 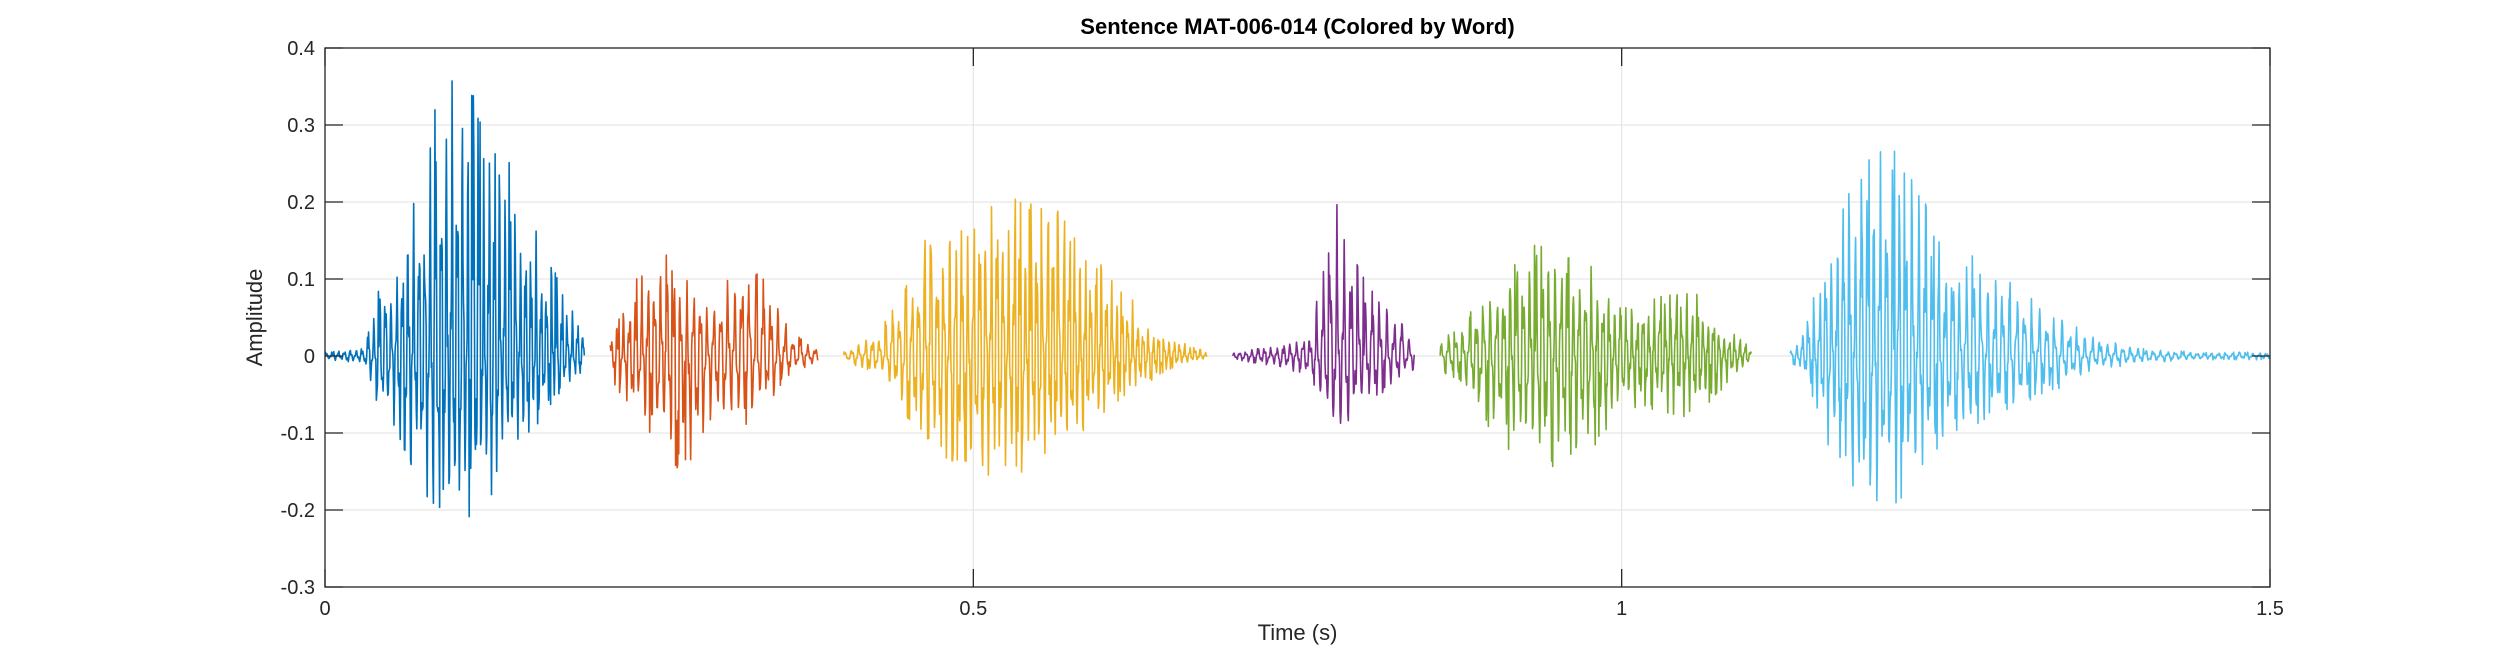 I want to click on y-tick-label: -0.2, so click(x=298, y=511).